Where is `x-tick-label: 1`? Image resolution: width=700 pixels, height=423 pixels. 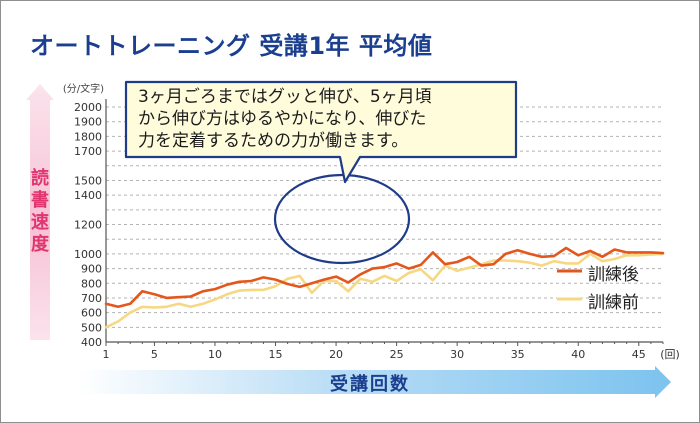 x-tick-label: 1 is located at coordinates (106, 354).